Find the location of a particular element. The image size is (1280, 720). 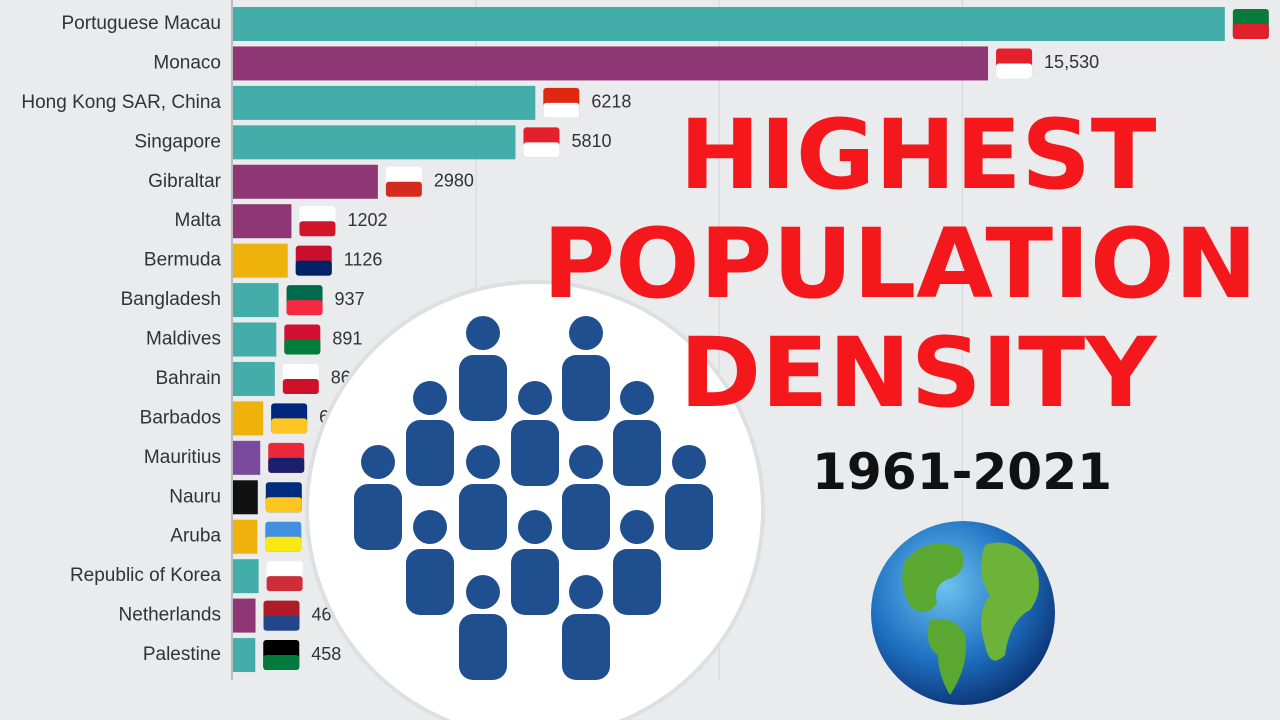

category-label: Portuguese Macau is located at coordinates (142, 23).